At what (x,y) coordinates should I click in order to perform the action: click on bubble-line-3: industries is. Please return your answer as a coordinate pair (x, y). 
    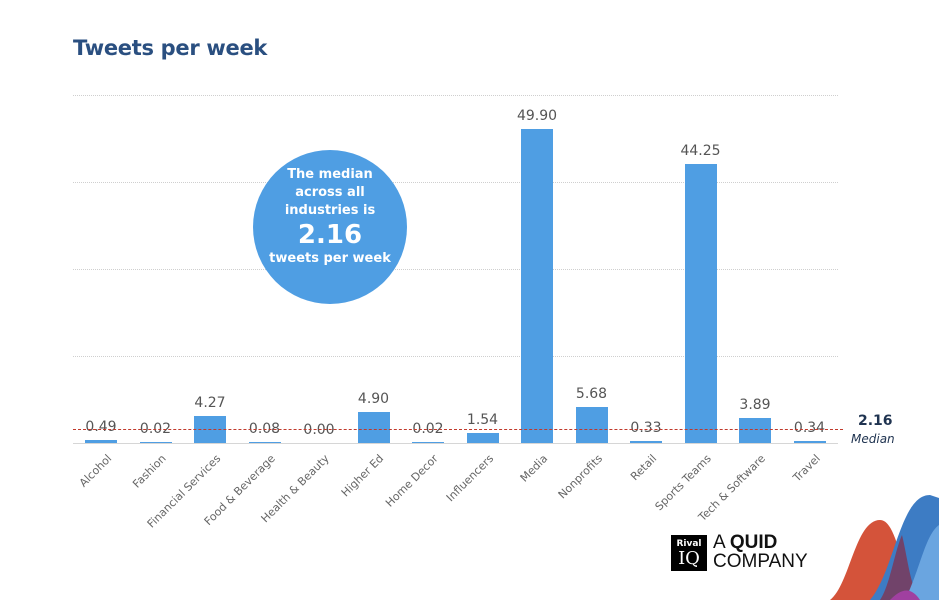
    Looking at the image, I should click on (330, 210).